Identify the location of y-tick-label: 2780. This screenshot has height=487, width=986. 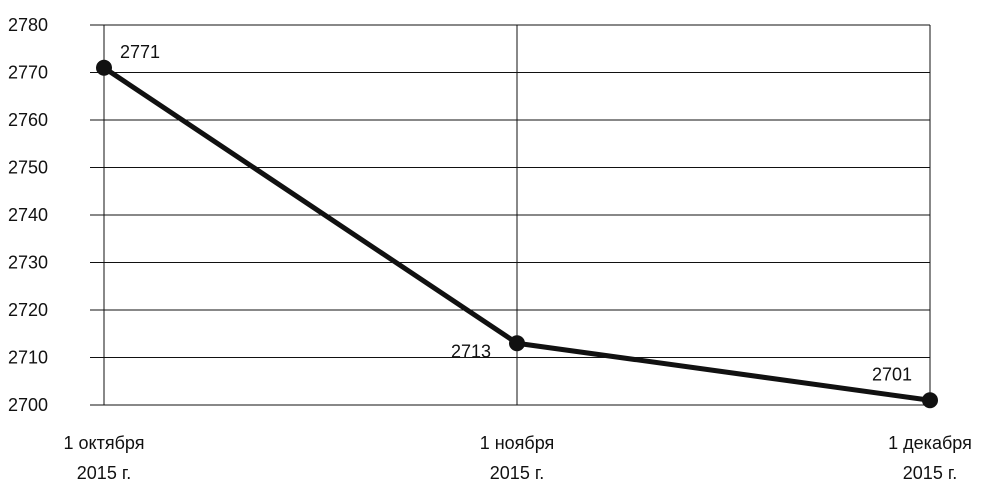
(28, 25).